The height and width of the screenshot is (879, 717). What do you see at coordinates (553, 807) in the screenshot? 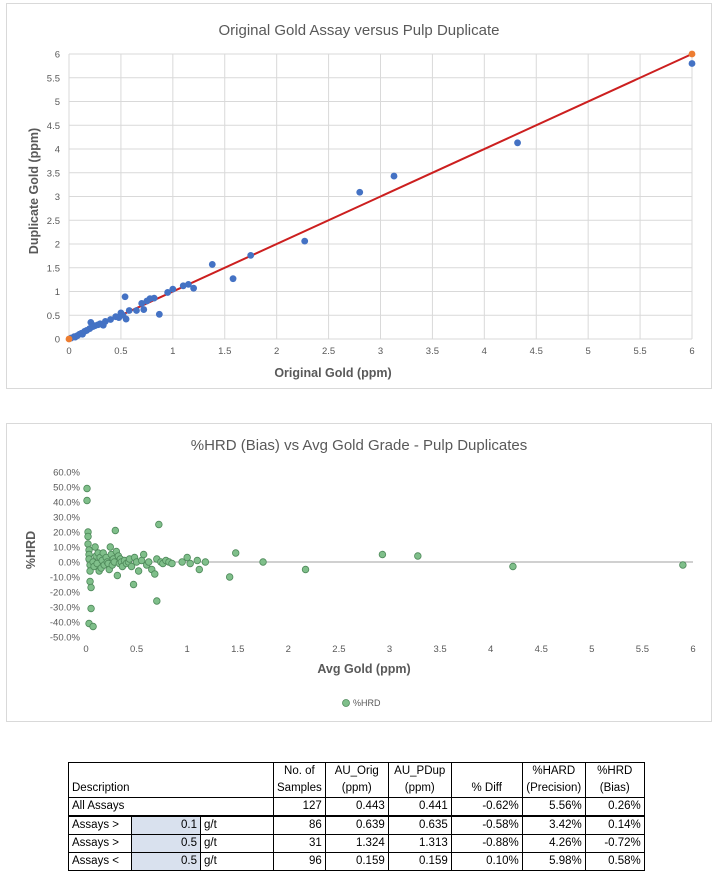
I see `cell-hard: 5.56%` at bounding box center [553, 807].